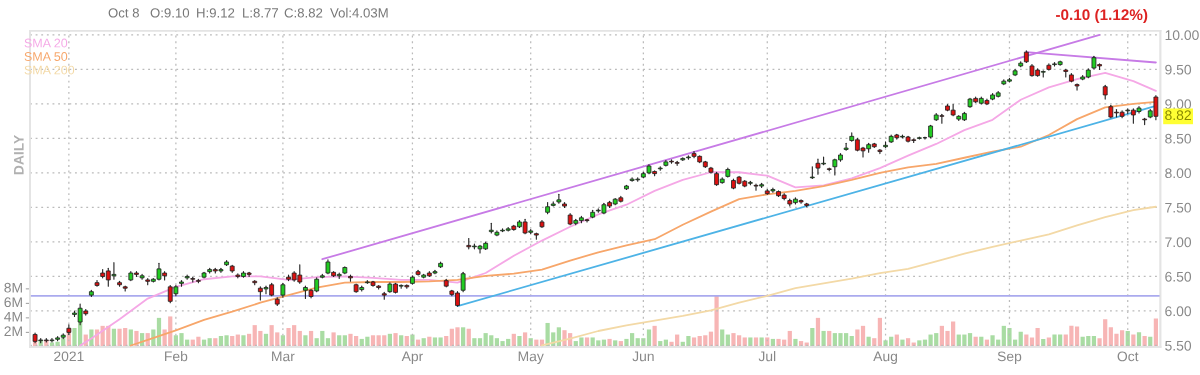 The width and height of the screenshot is (1200, 375). I want to click on text: Oct 8, so click(123, 13).